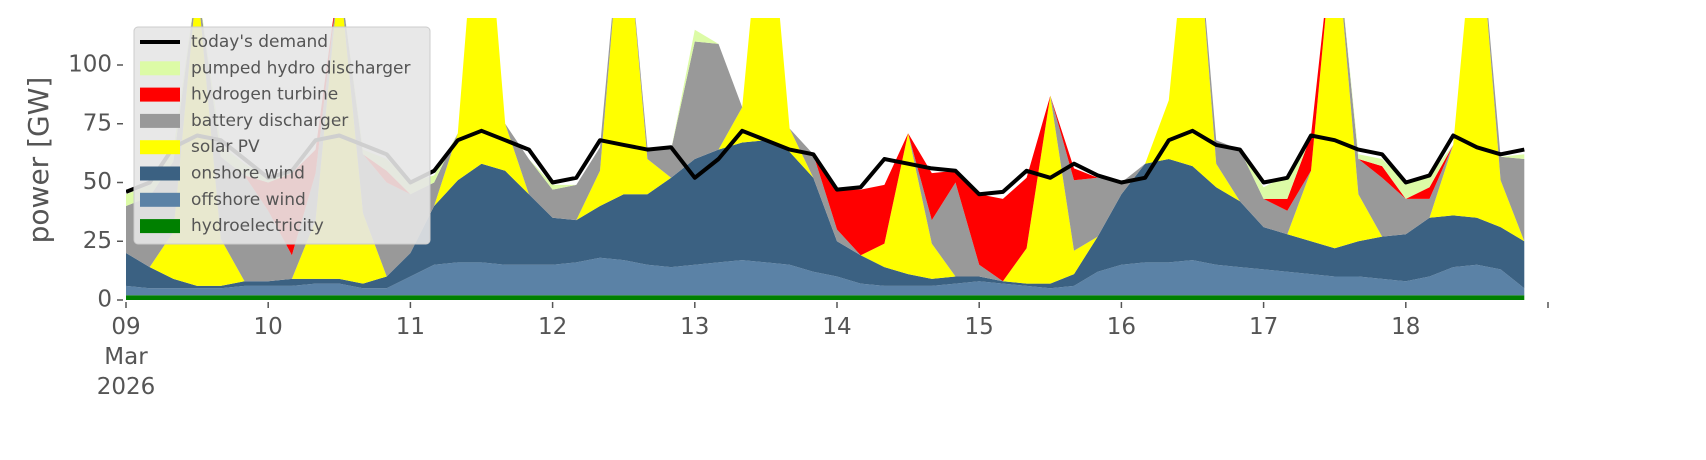 This screenshot has width=1706, height=460. What do you see at coordinates (695, 327) in the screenshot?
I see `x-tick-label: 13` at bounding box center [695, 327].